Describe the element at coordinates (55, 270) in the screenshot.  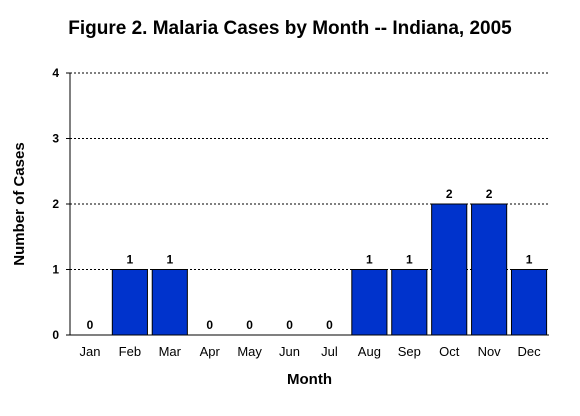
I see `y-tick-label: 1` at that location.